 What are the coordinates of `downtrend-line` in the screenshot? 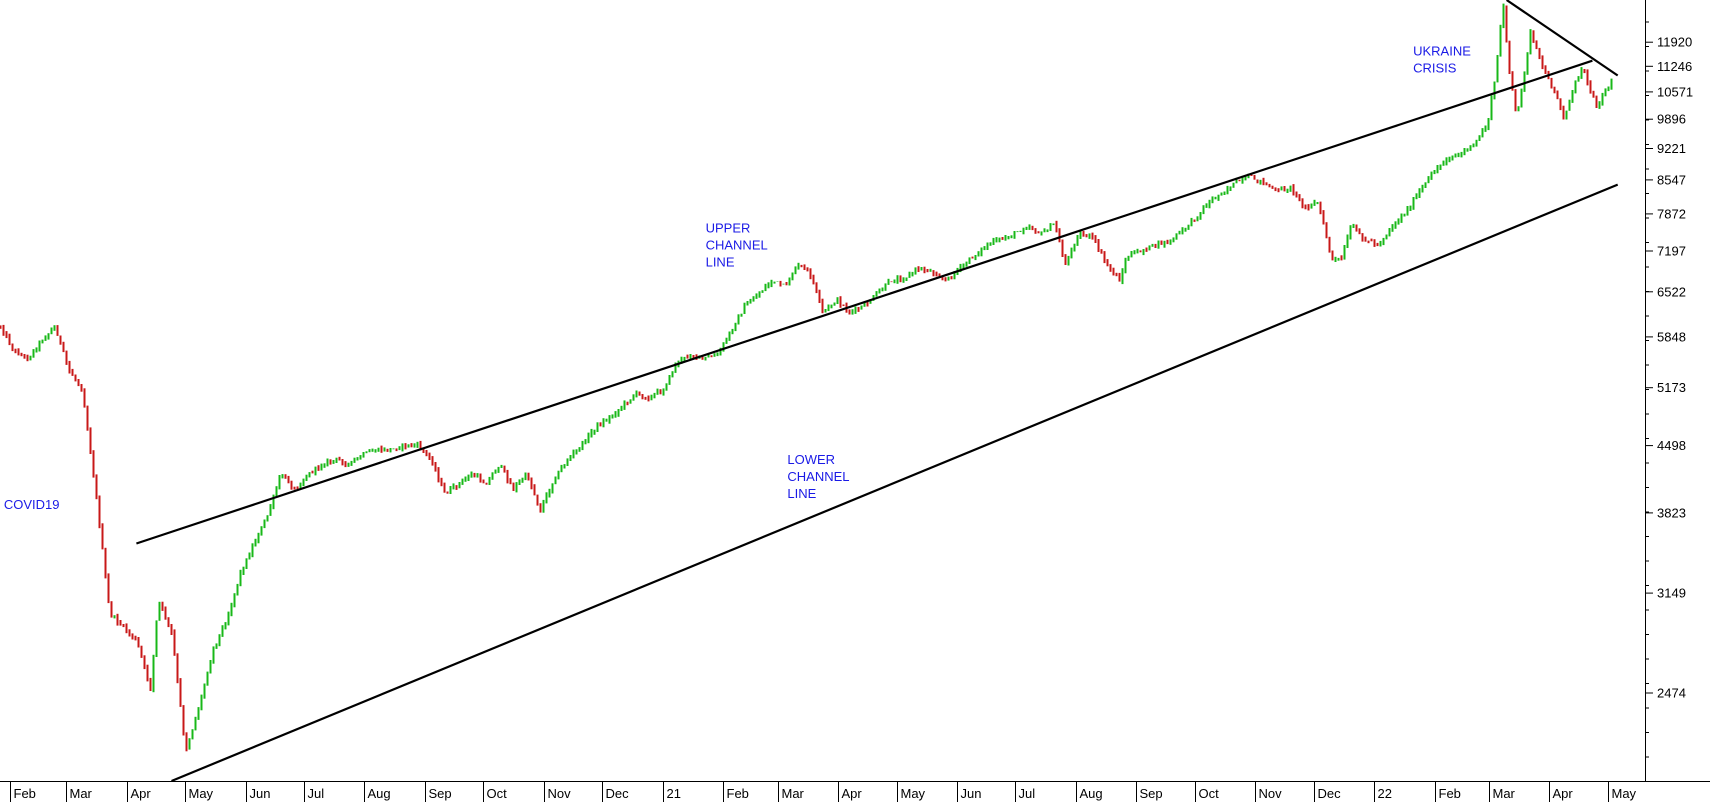 It's located at (1562, 38).